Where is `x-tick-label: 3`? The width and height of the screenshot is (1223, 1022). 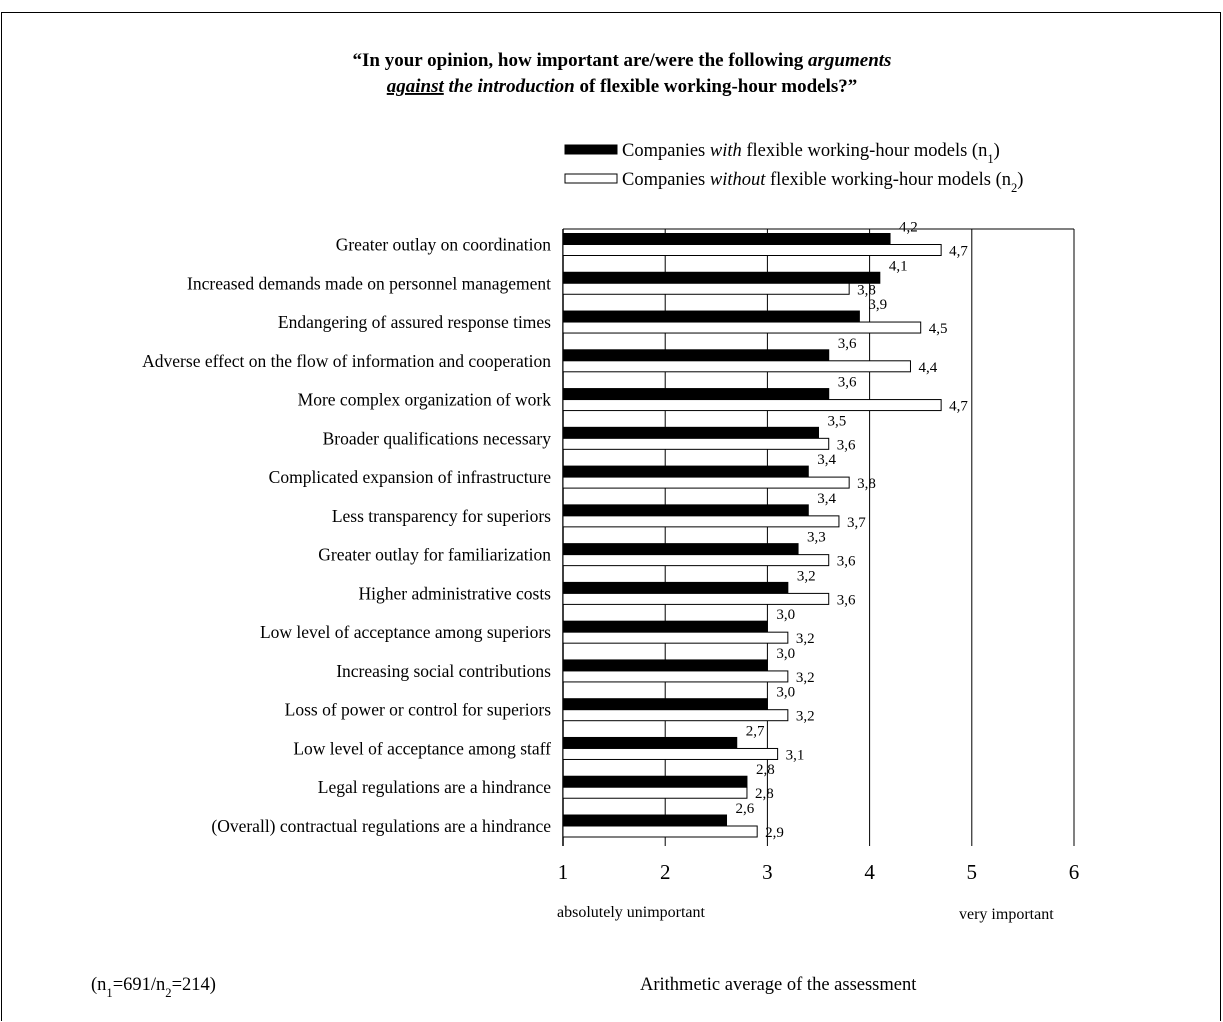
x-tick-label: 3 is located at coordinates (767, 872).